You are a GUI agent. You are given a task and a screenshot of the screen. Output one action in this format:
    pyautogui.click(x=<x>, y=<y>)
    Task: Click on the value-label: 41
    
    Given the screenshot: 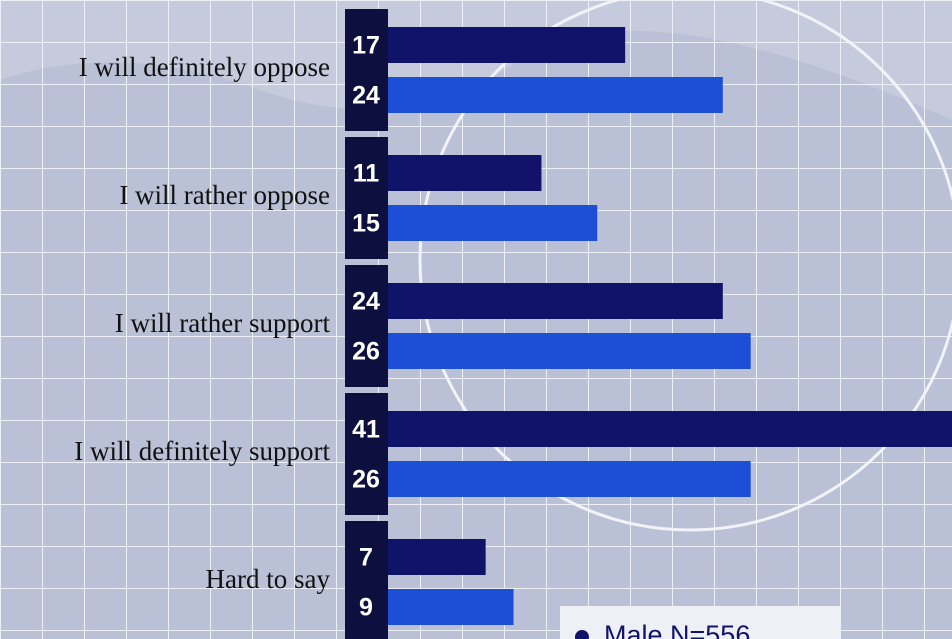 What is the action you would take?
    pyautogui.click(x=366, y=430)
    